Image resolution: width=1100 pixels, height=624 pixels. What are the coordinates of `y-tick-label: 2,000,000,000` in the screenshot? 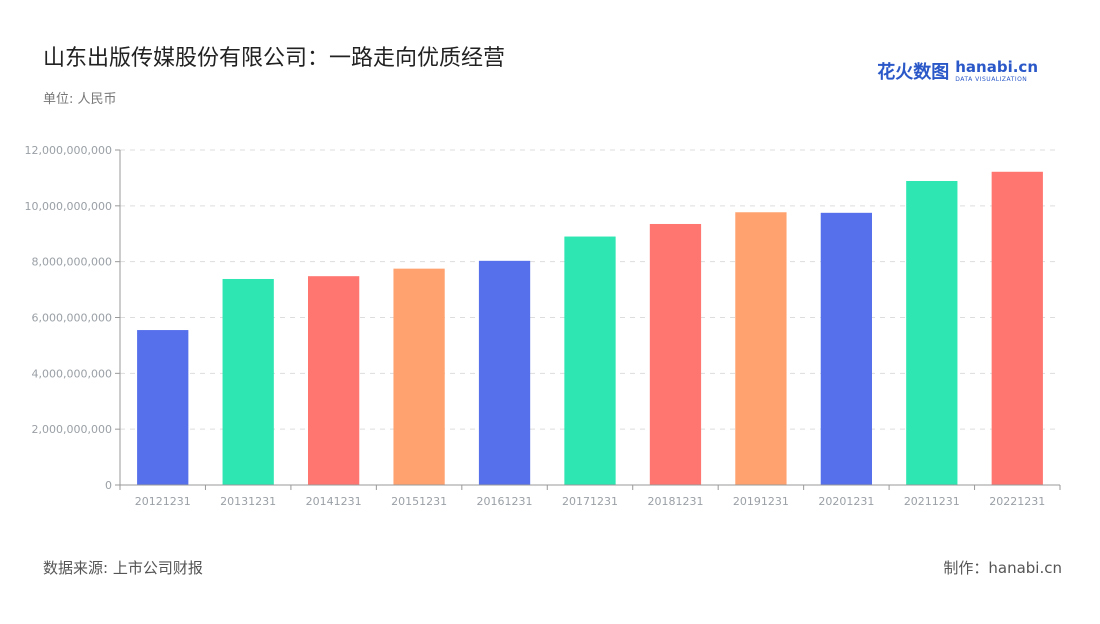 It's located at (72, 429).